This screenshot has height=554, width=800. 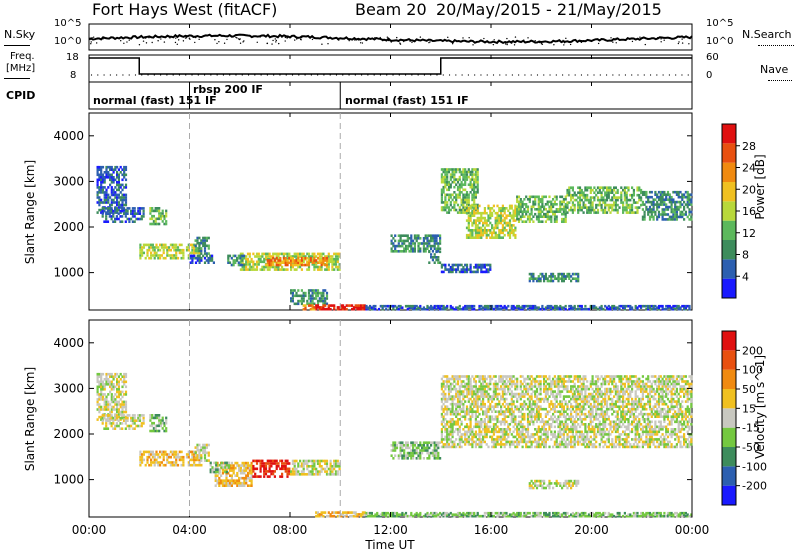 I want to click on freq-trace, so click(x=390, y=66).